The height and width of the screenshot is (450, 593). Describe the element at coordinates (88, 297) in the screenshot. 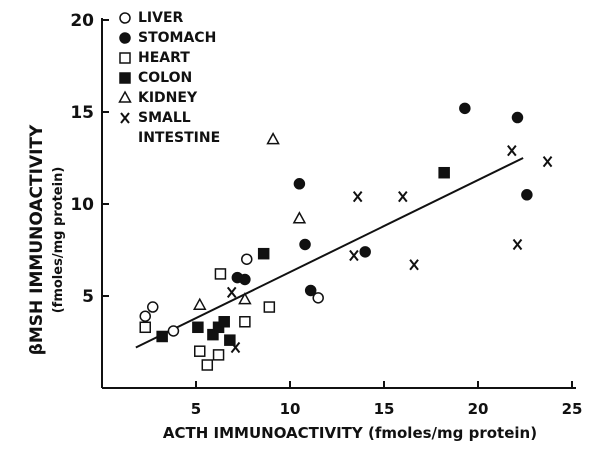

I see `y-tick-label: 5` at that location.